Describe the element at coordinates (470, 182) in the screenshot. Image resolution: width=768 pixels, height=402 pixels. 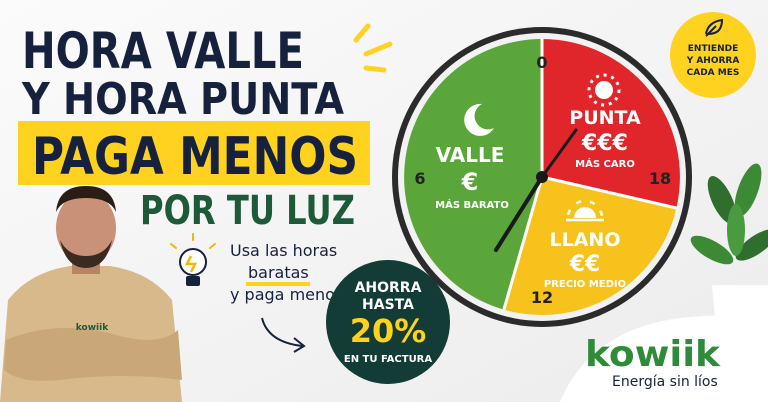
I see `zone-price: €` at that location.